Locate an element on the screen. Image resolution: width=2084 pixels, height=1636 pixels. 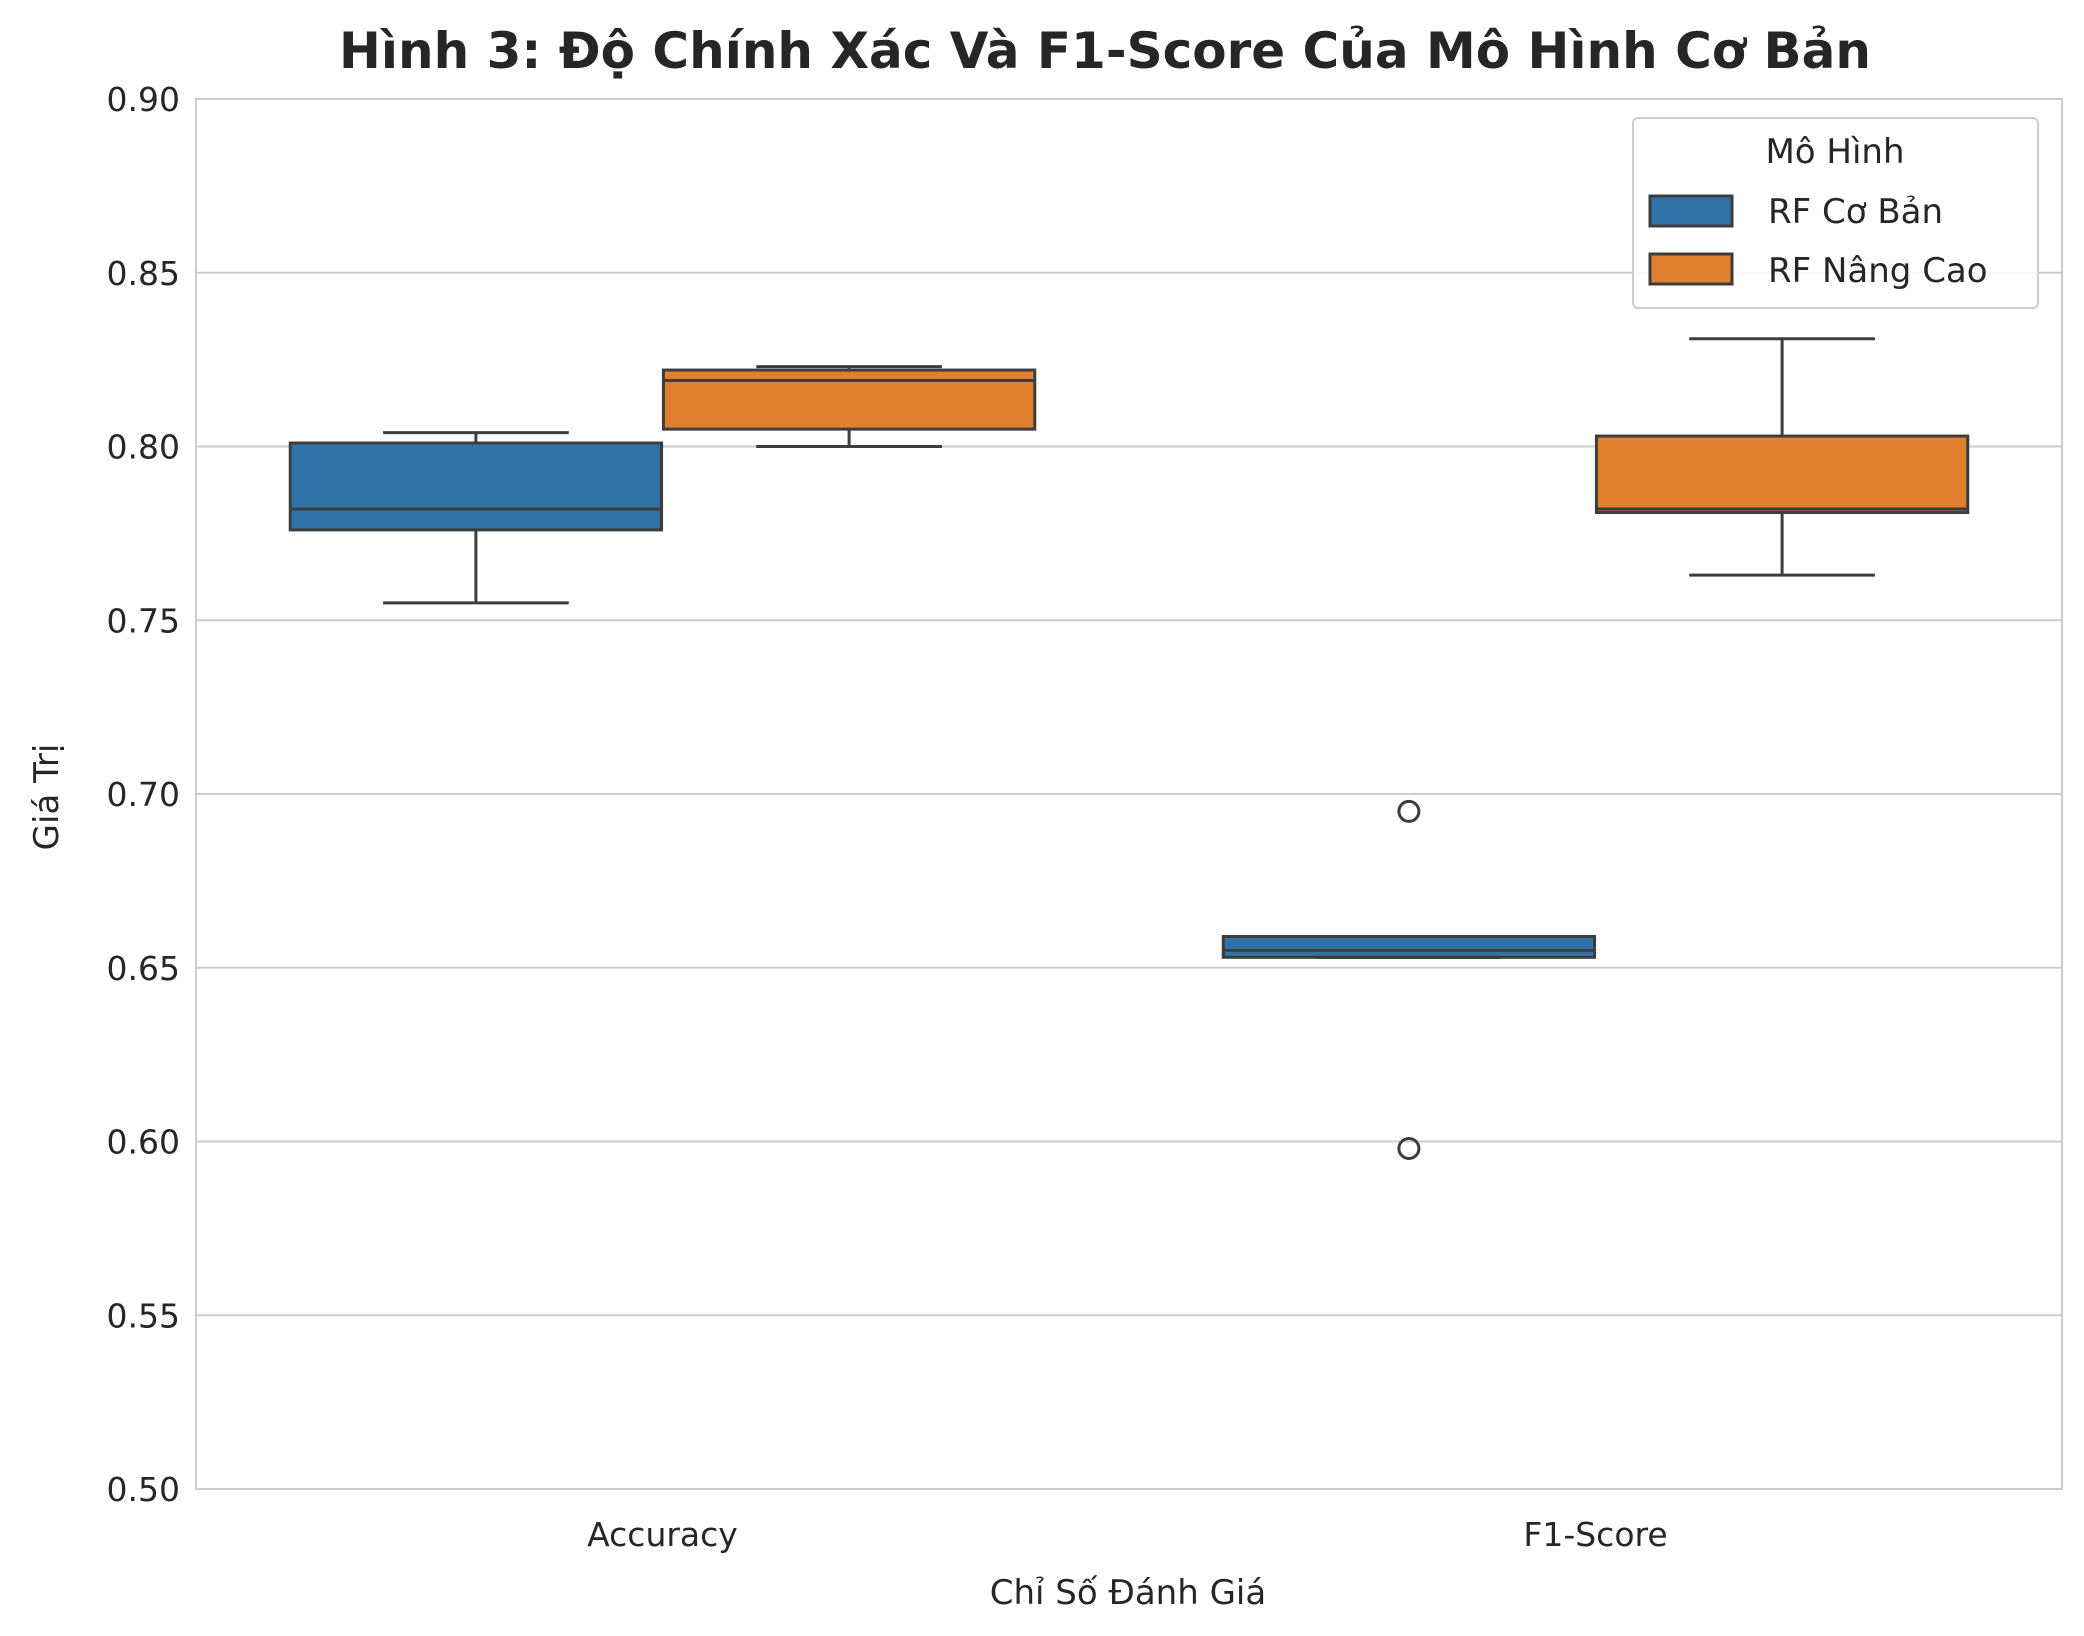
legend-swatch-rf-nang-cao is located at coordinates (1691, 269).